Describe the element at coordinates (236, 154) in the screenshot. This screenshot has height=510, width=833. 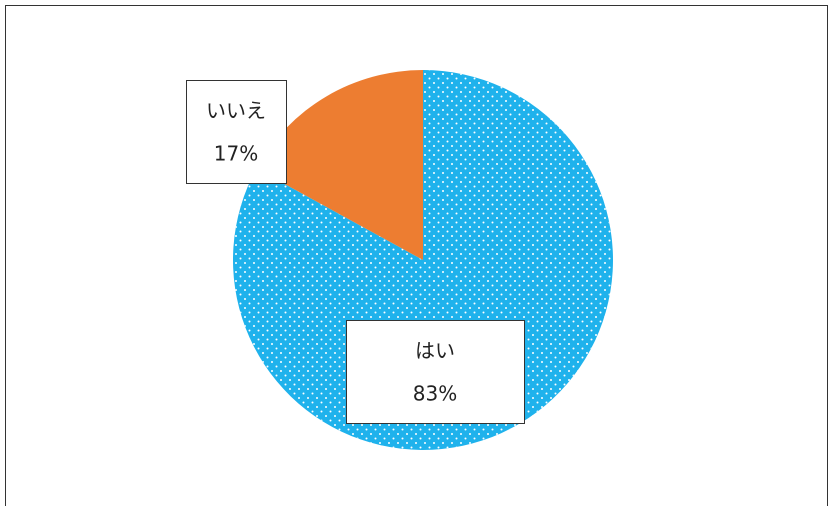
I see `data-label-value: 17%` at that location.